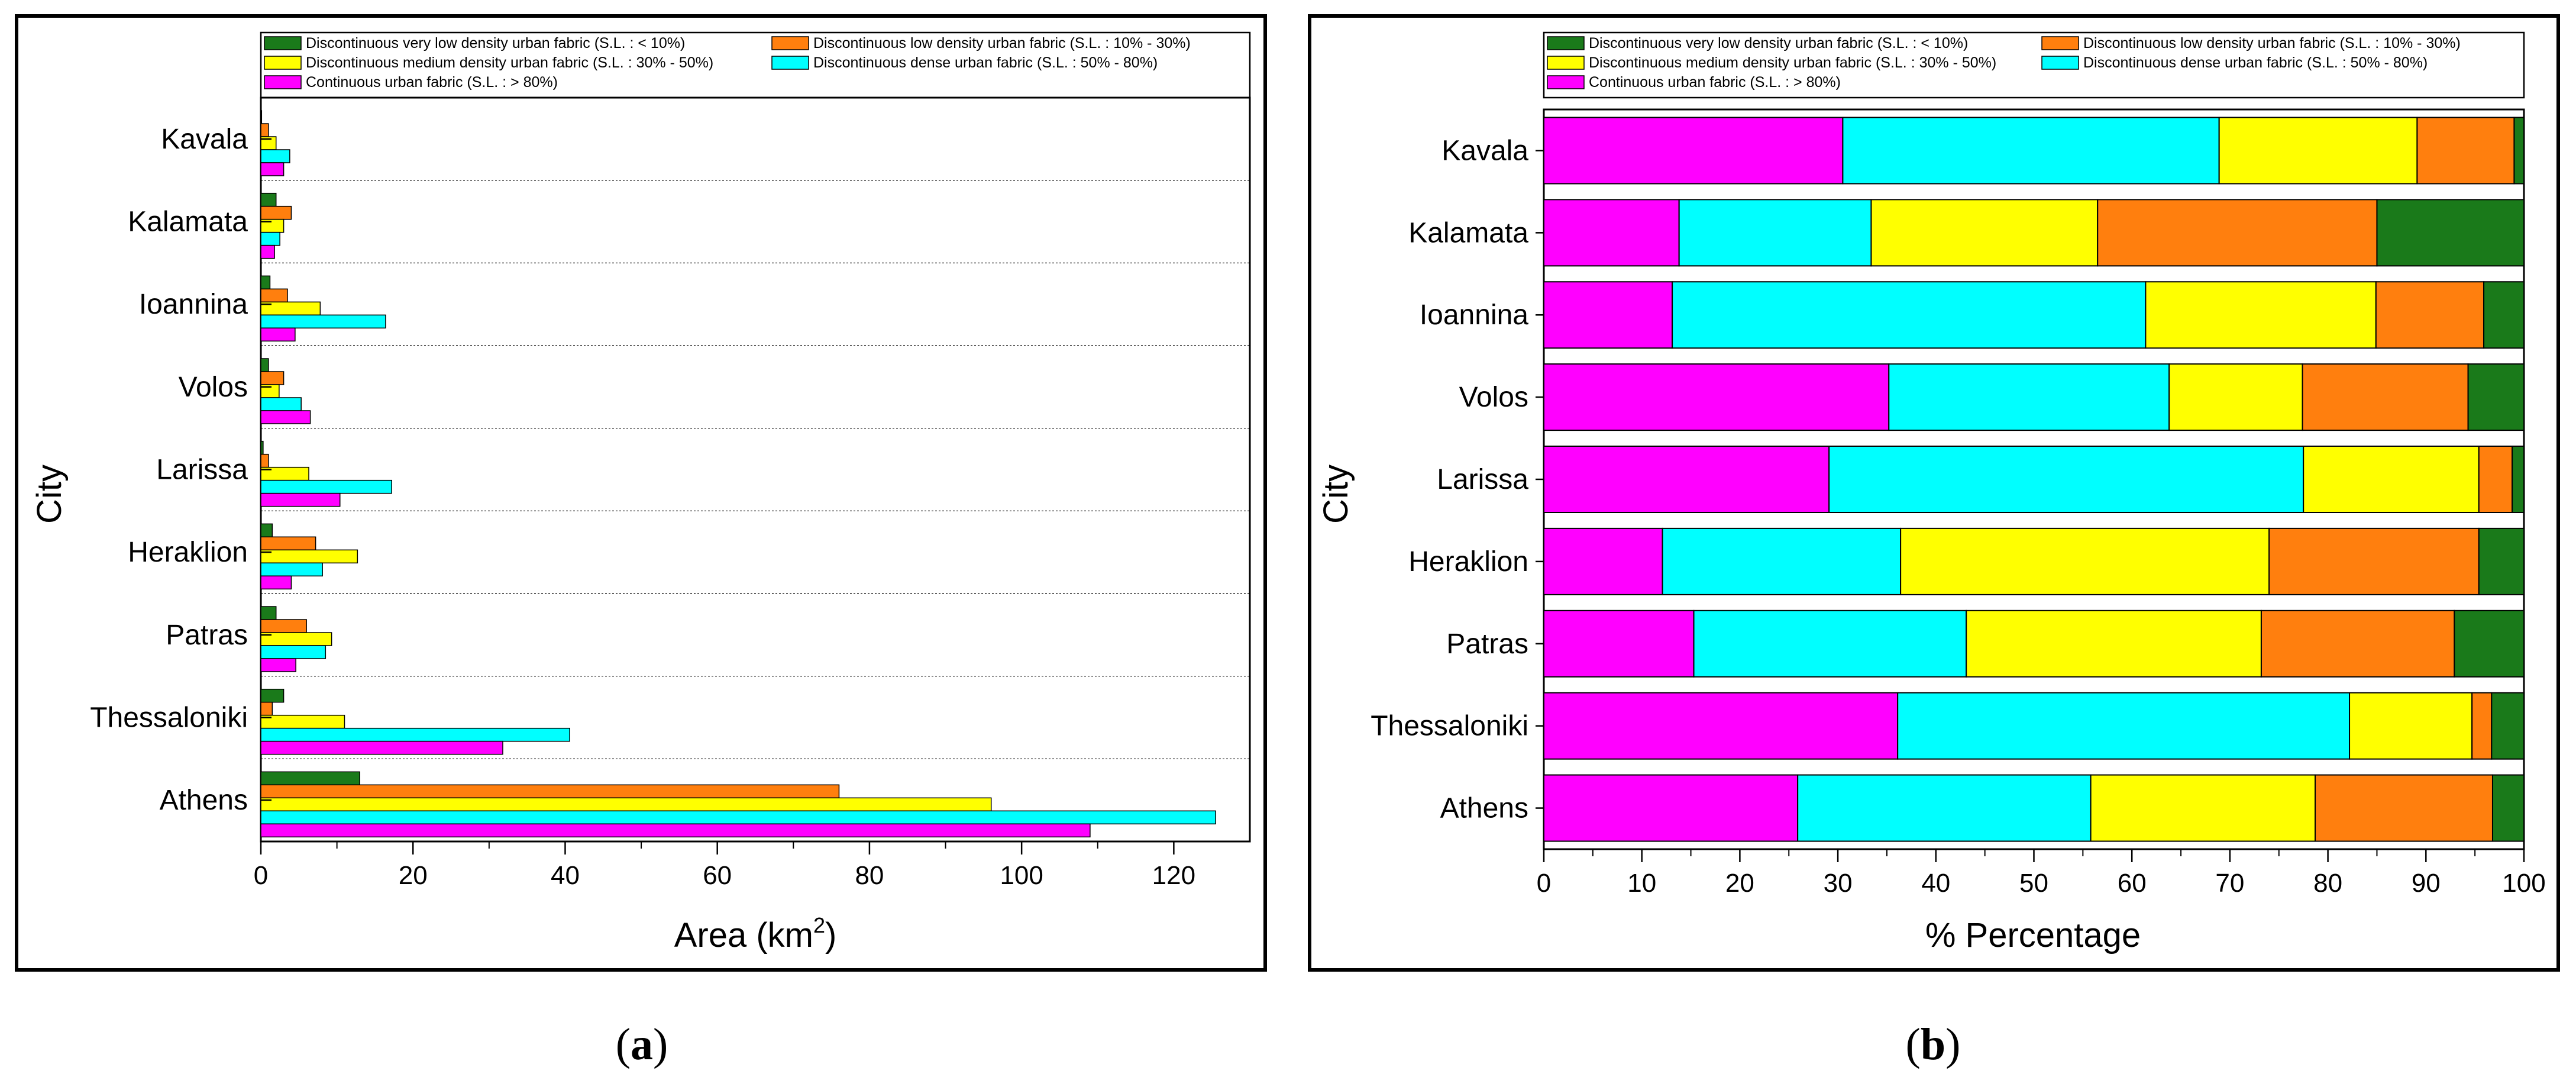  What do you see at coordinates (1449, 726) in the screenshot?
I see `category-label-thessaloniki: Thessaloniki` at bounding box center [1449, 726].